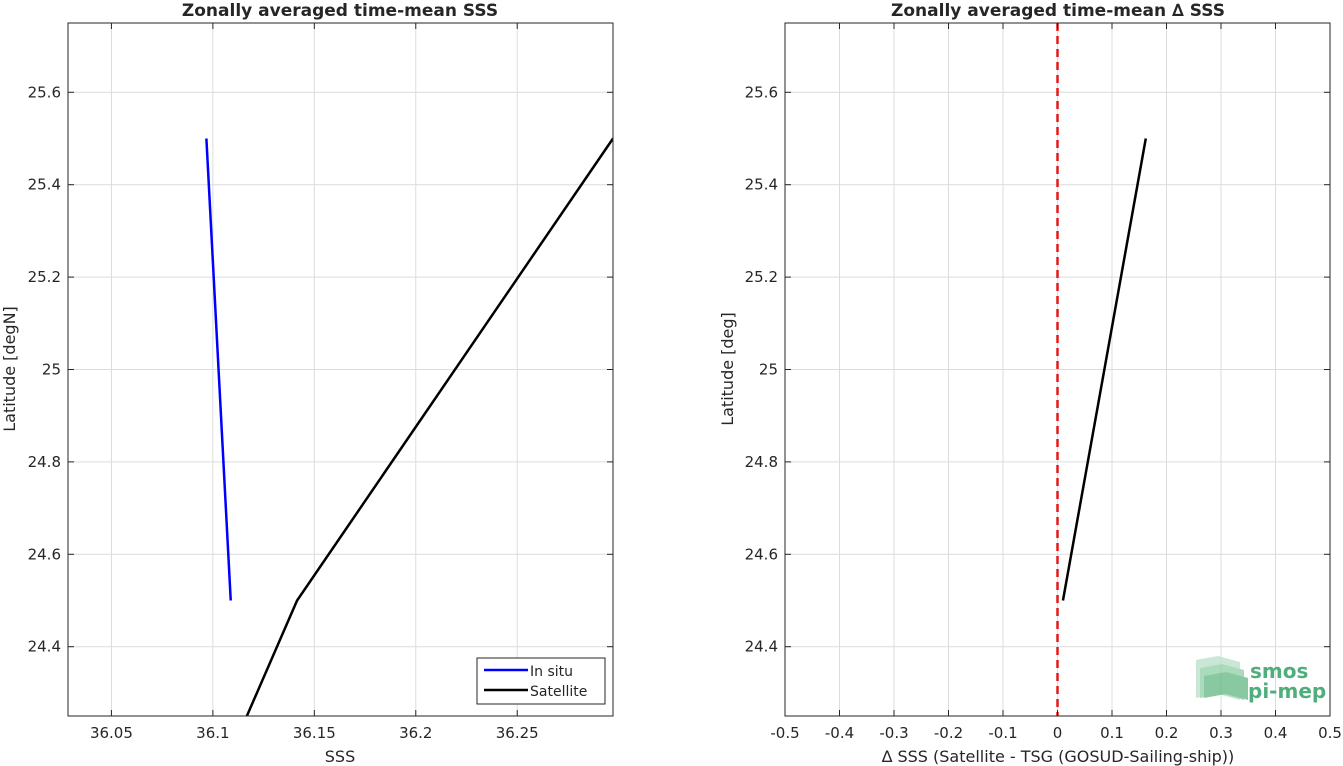  Describe the element at coordinates (839, 733) in the screenshot. I see `delta-sss-x-tick-label: -0.4` at that location.